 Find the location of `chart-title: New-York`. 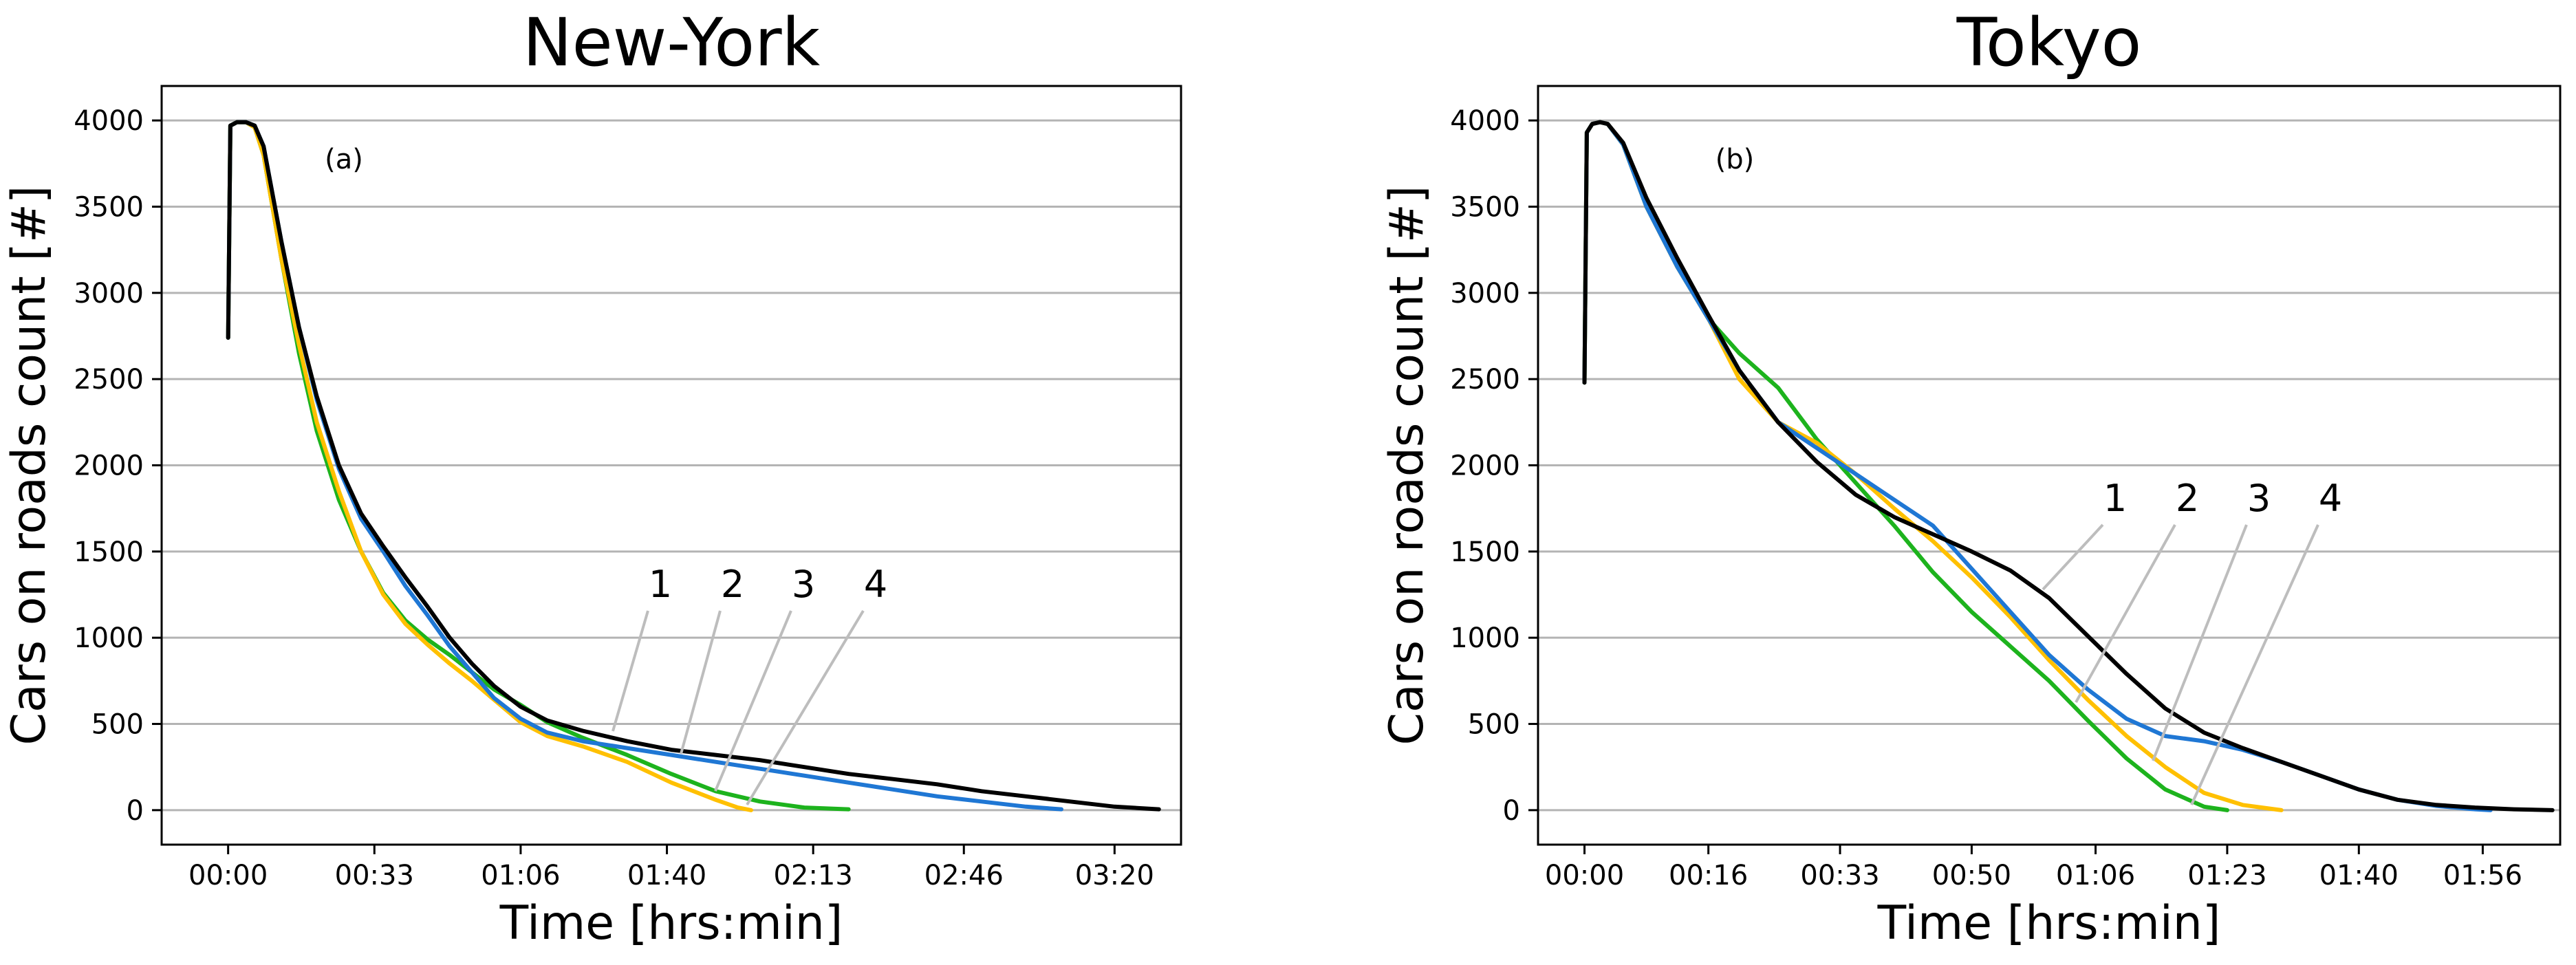

chart-title: New-York is located at coordinates (672, 42).